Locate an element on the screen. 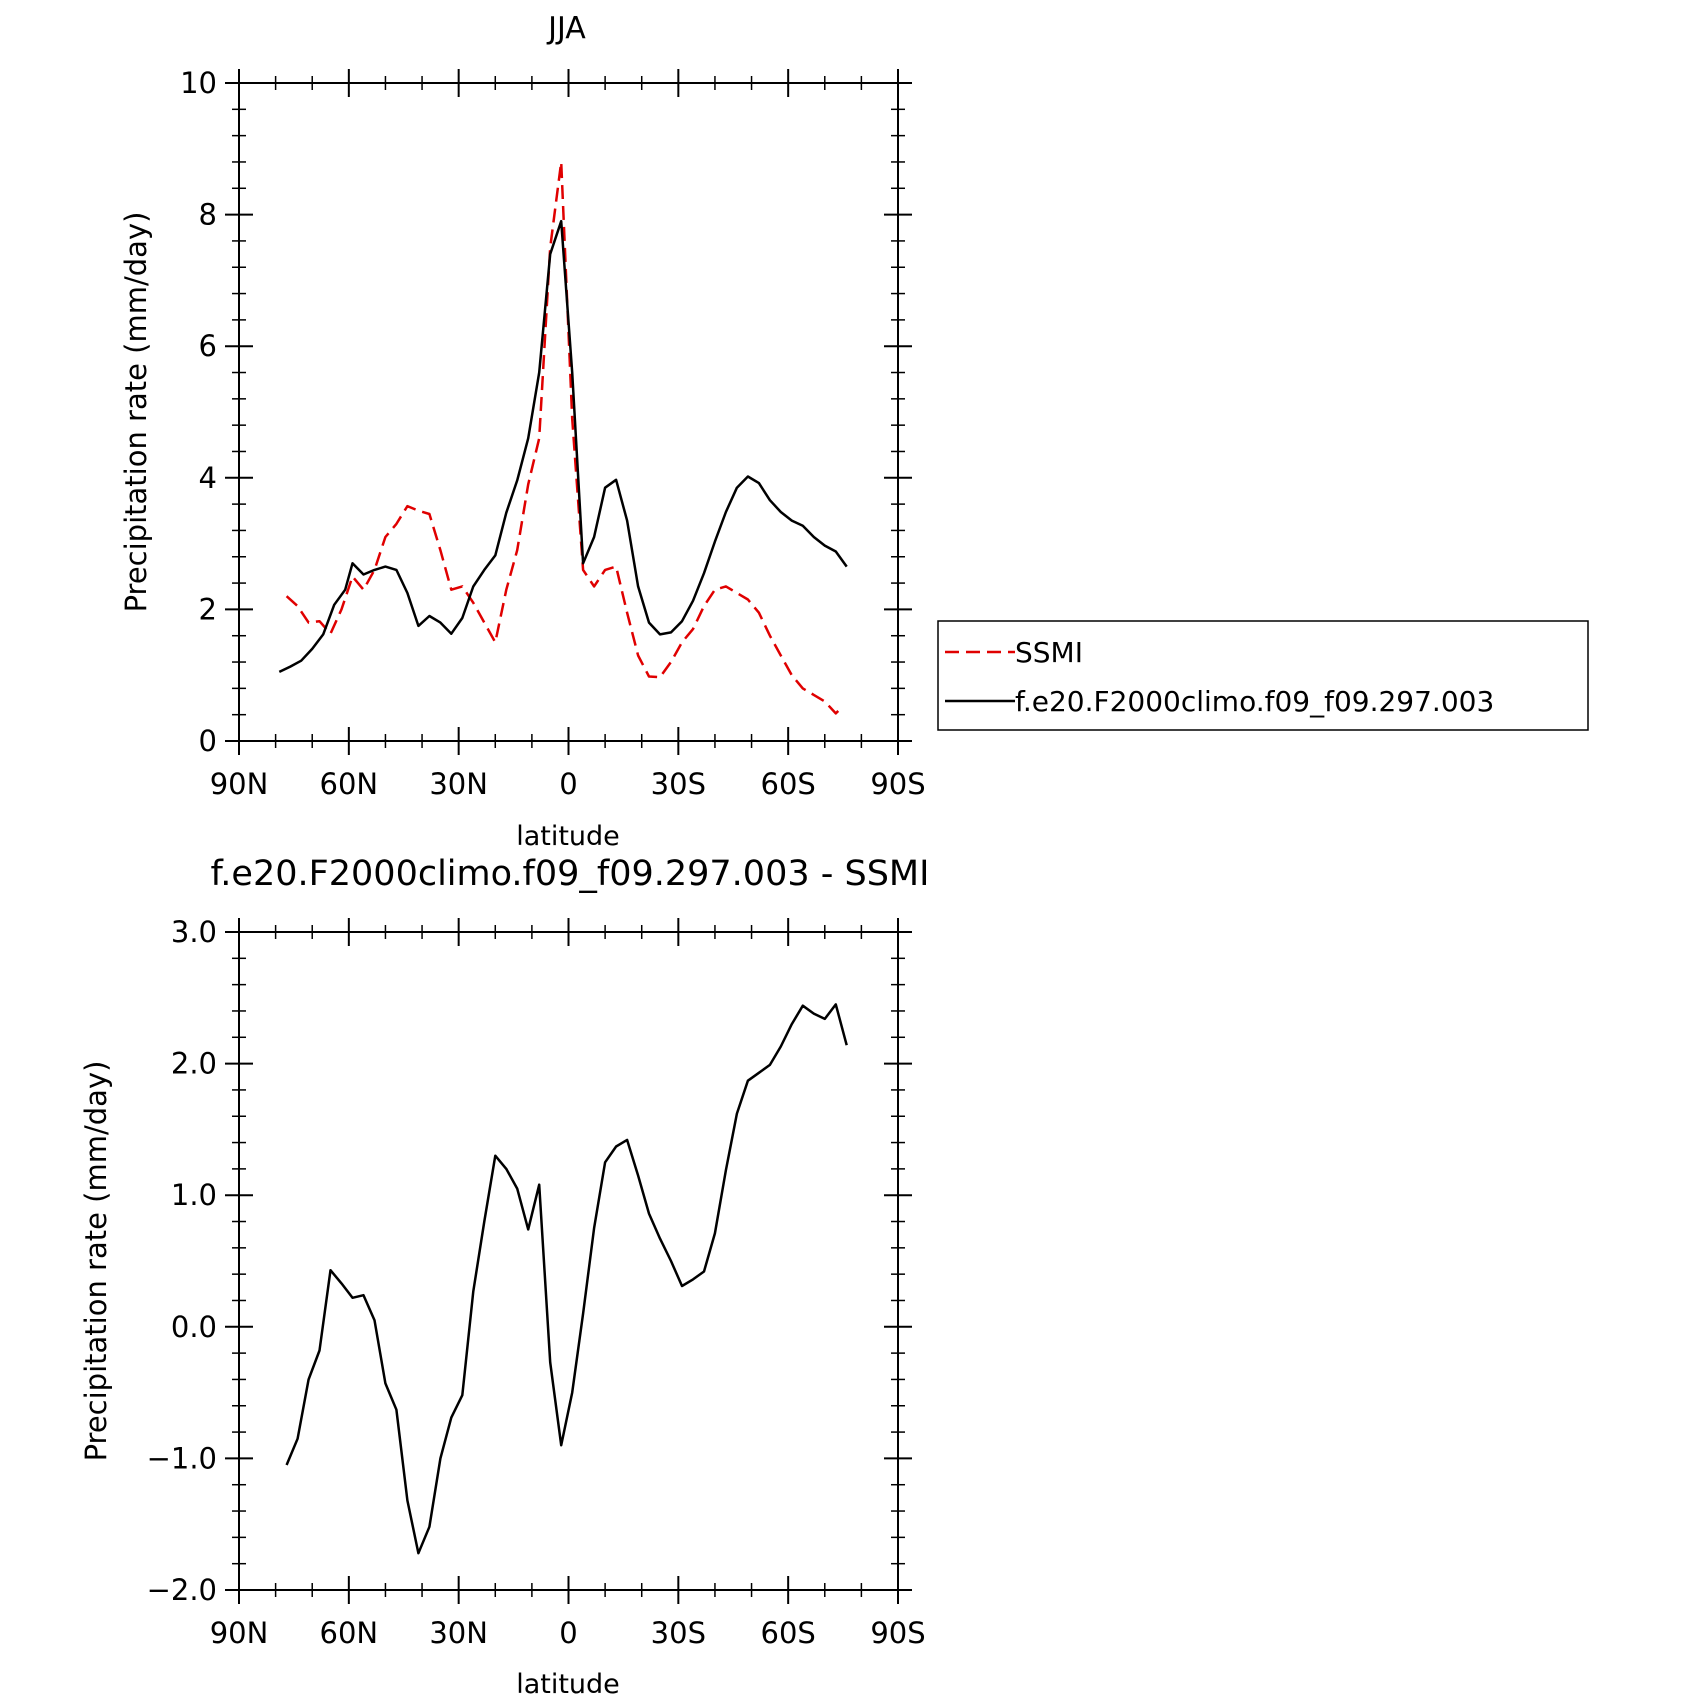  chart-top-y-tick-label: 10 is located at coordinates (198, 83).